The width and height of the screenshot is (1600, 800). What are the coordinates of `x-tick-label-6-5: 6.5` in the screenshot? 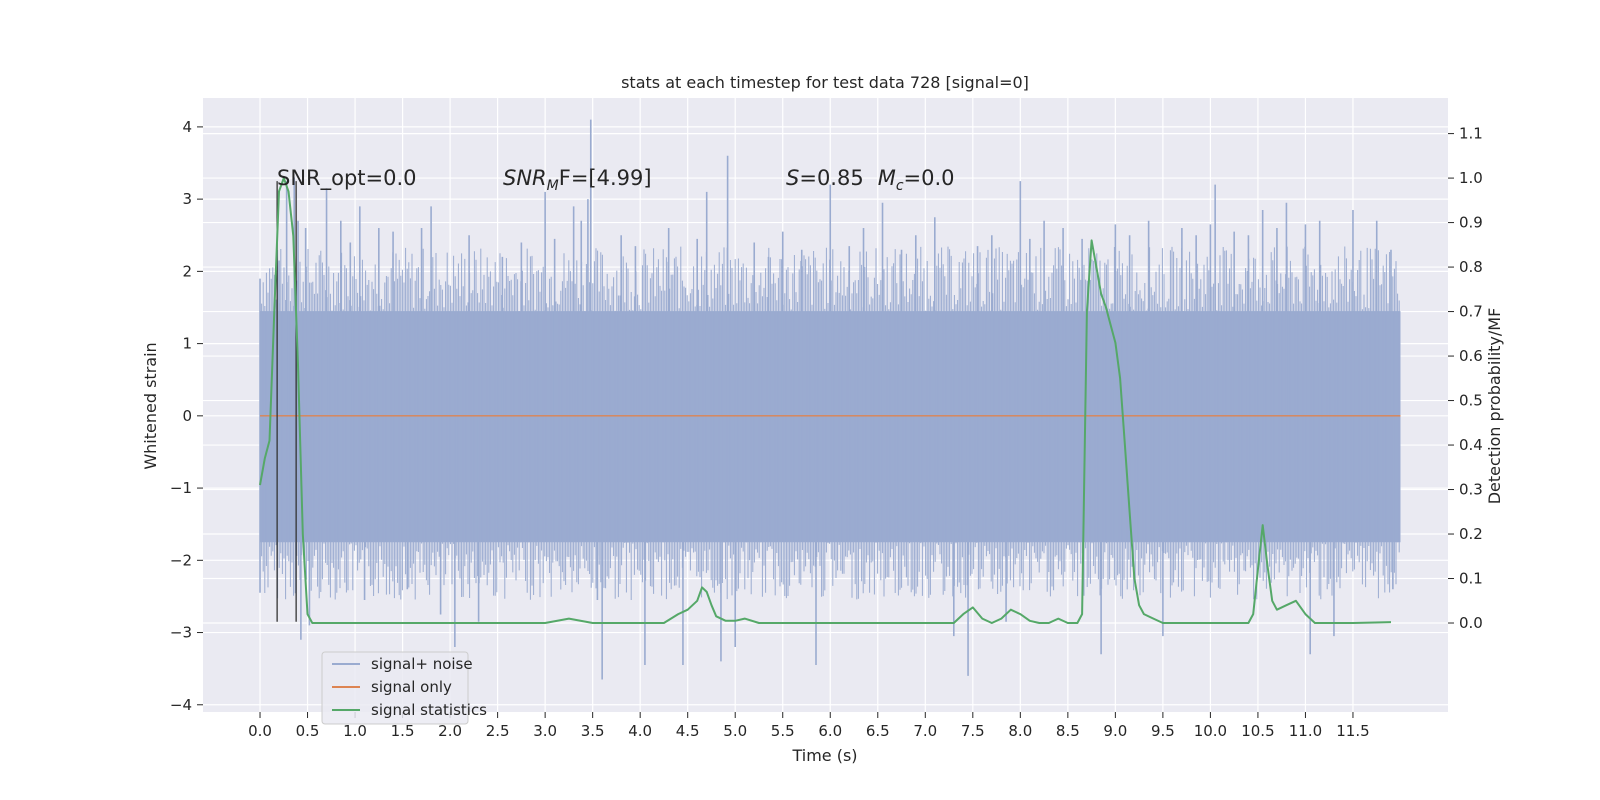 It's located at (878, 731).